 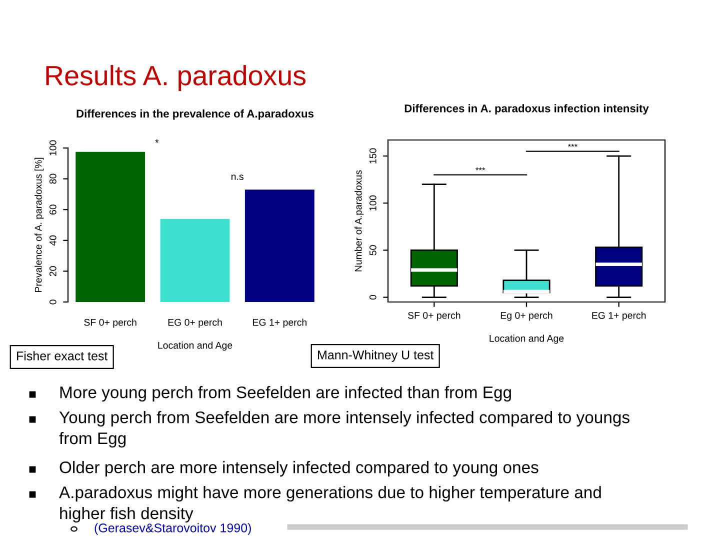 What do you see at coordinates (39, 225) in the screenshot?
I see `y-axis-title: Prevalence of A. paradoxus [%]` at bounding box center [39, 225].